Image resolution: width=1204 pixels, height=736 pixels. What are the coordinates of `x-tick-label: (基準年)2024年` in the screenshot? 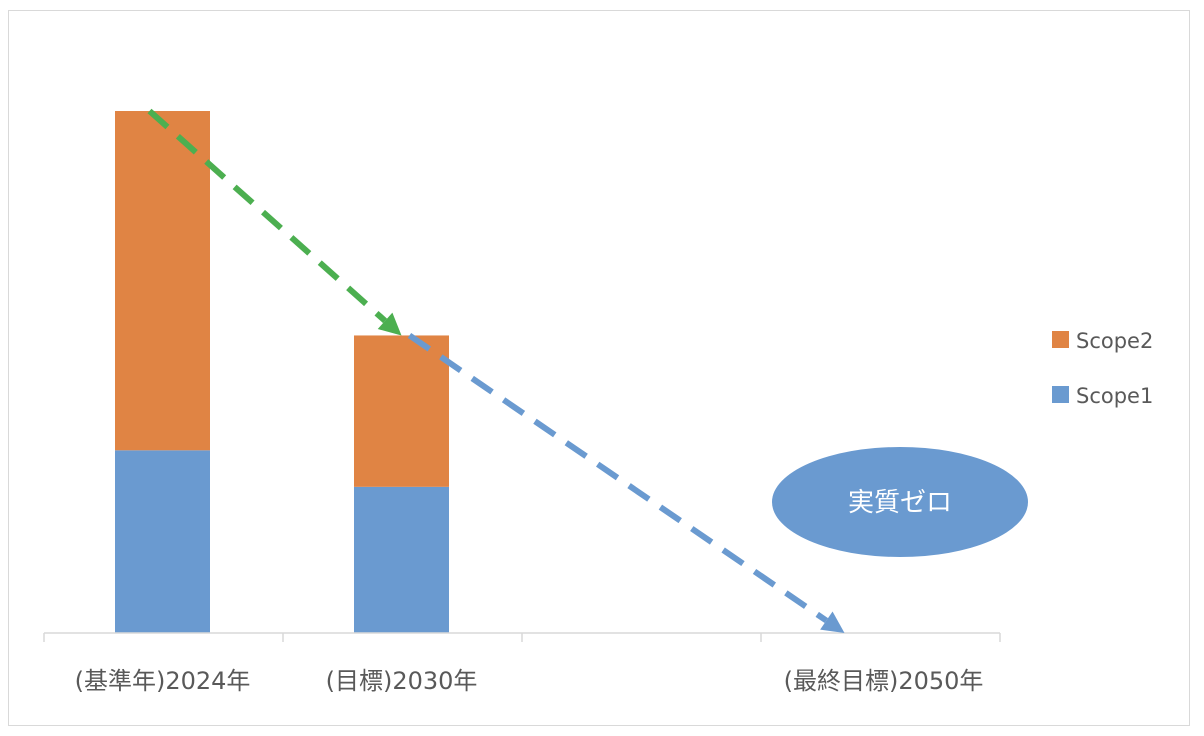 It's located at (163, 681).